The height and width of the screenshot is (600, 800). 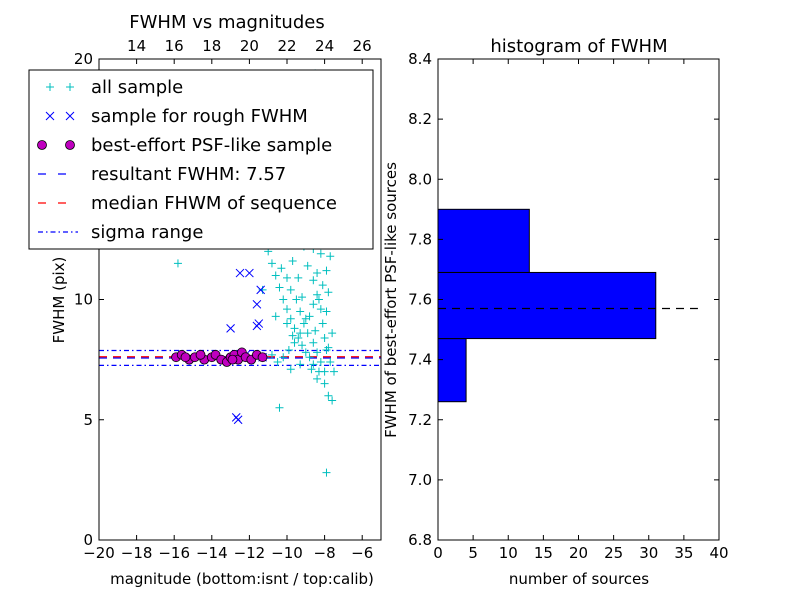 I want to click on x-tick-label: −6, so click(x=362, y=553).